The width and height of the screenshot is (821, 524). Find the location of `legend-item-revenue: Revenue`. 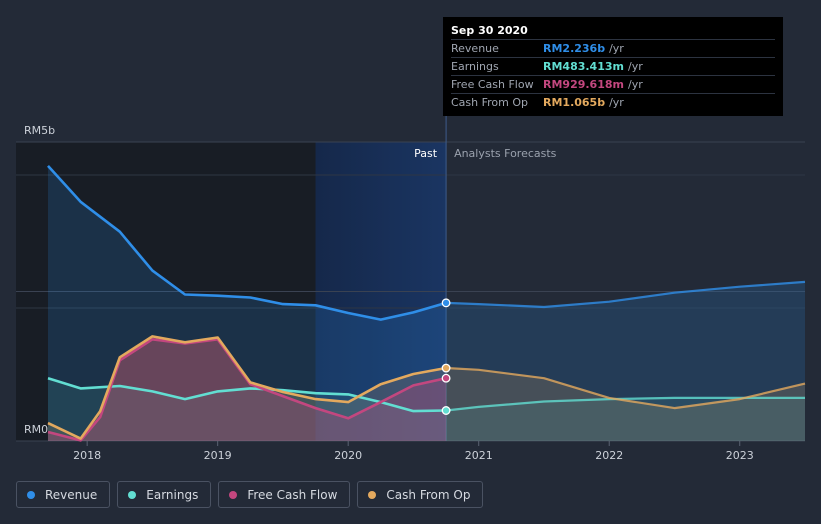

legend-item-revenue: Revenue is located at coordinates (63, 494).